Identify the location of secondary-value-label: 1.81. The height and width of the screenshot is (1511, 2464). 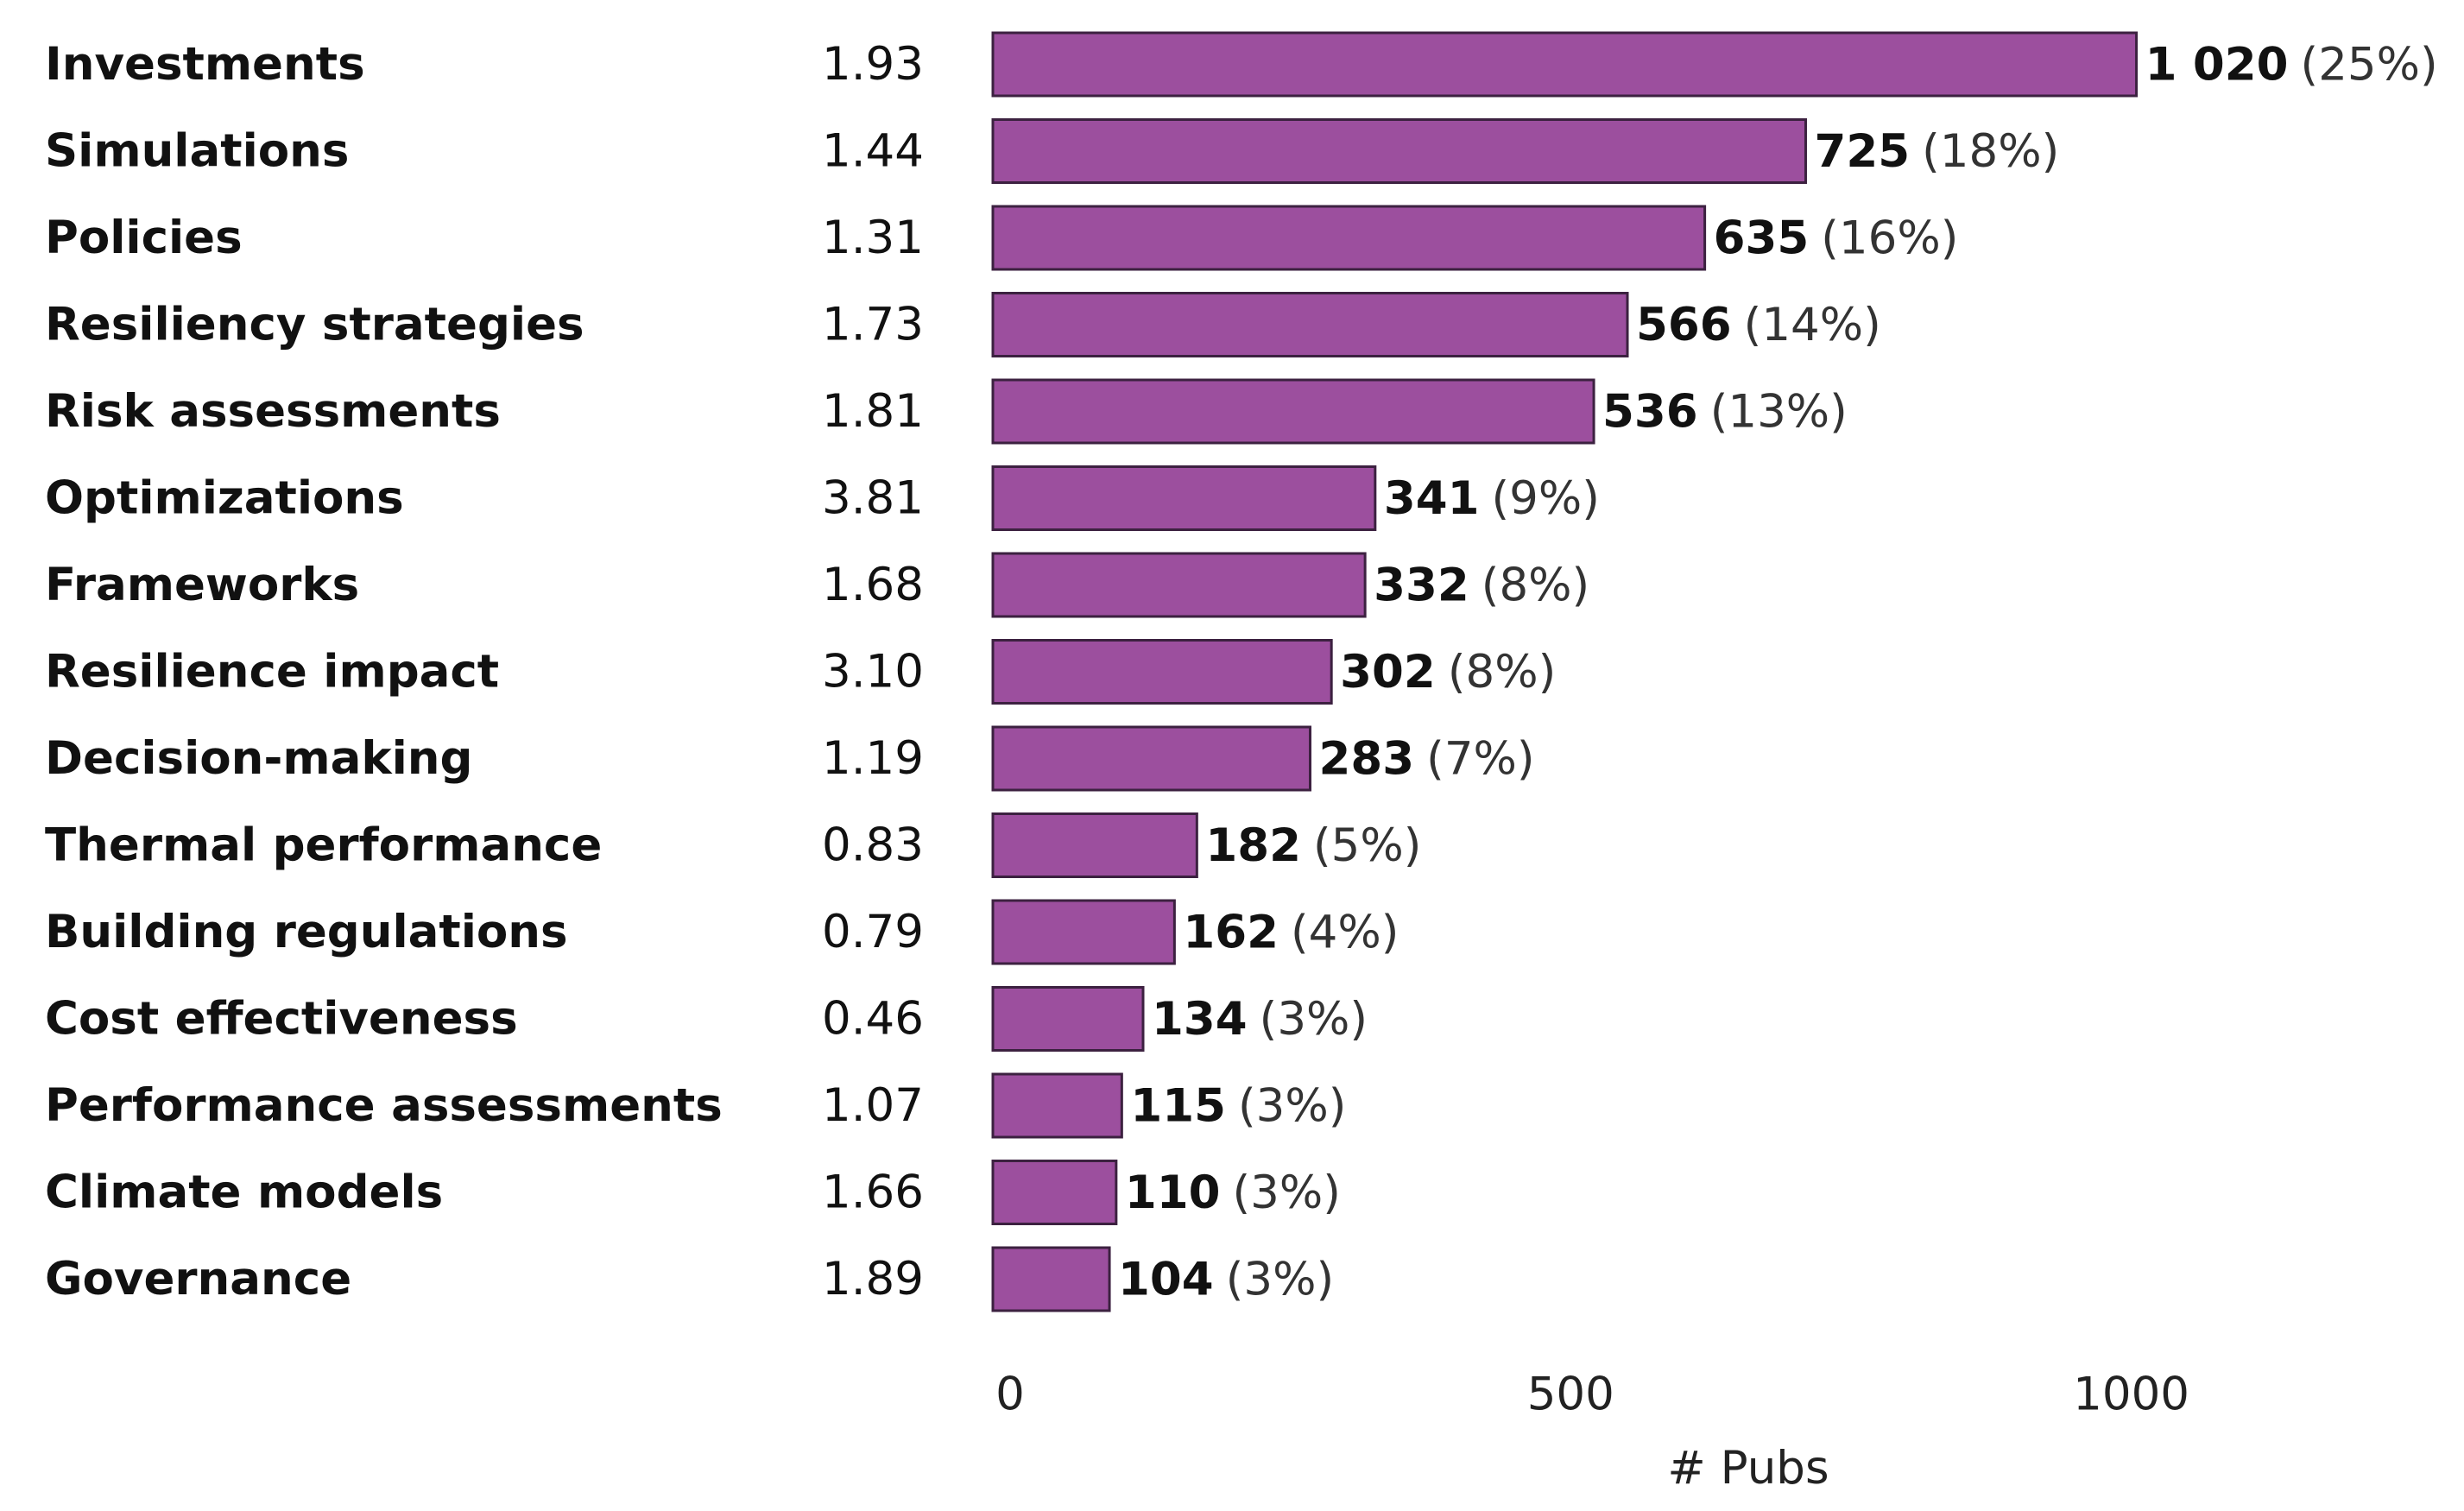
(873, 411).